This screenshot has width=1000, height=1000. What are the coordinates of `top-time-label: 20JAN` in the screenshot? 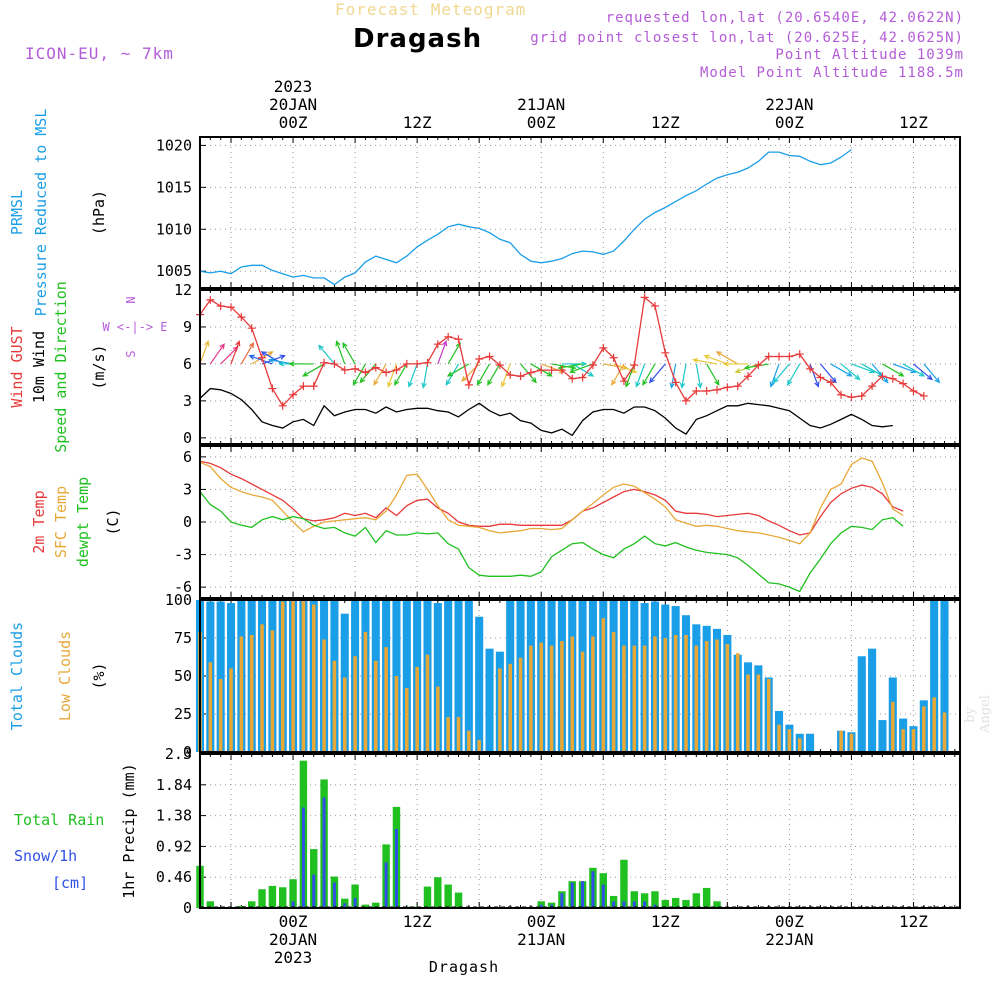 It's located at (293, 104).